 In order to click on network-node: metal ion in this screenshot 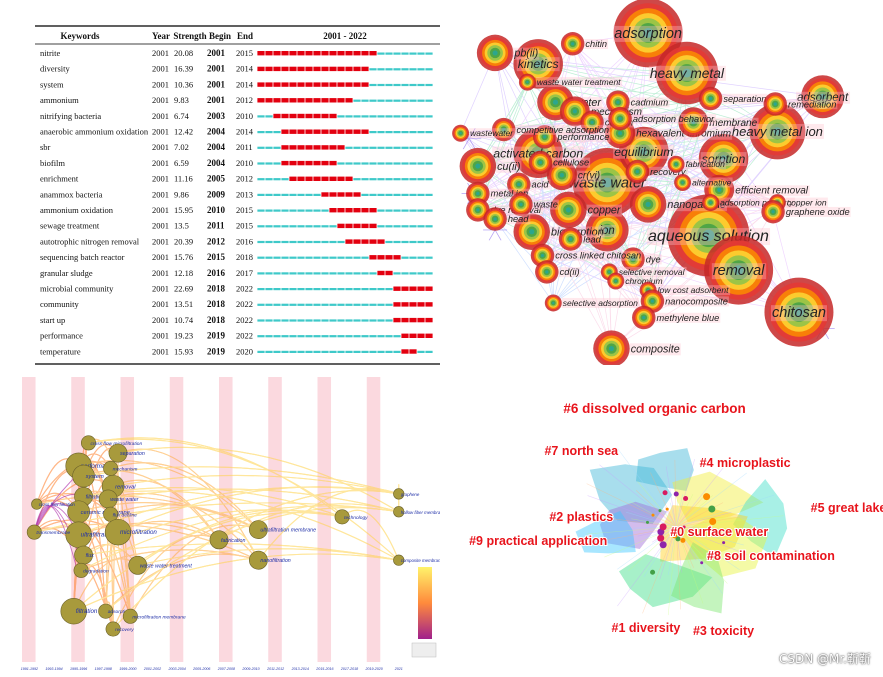, I will do `click(498, 193)`.